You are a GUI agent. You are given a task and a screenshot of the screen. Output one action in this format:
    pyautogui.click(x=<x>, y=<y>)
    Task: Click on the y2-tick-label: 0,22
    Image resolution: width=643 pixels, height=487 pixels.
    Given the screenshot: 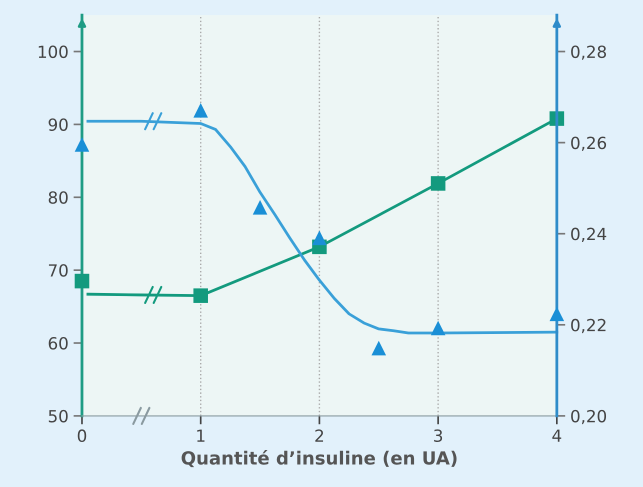 What is the action you would take?
    pyautogui.click(x=588, y=326)
    